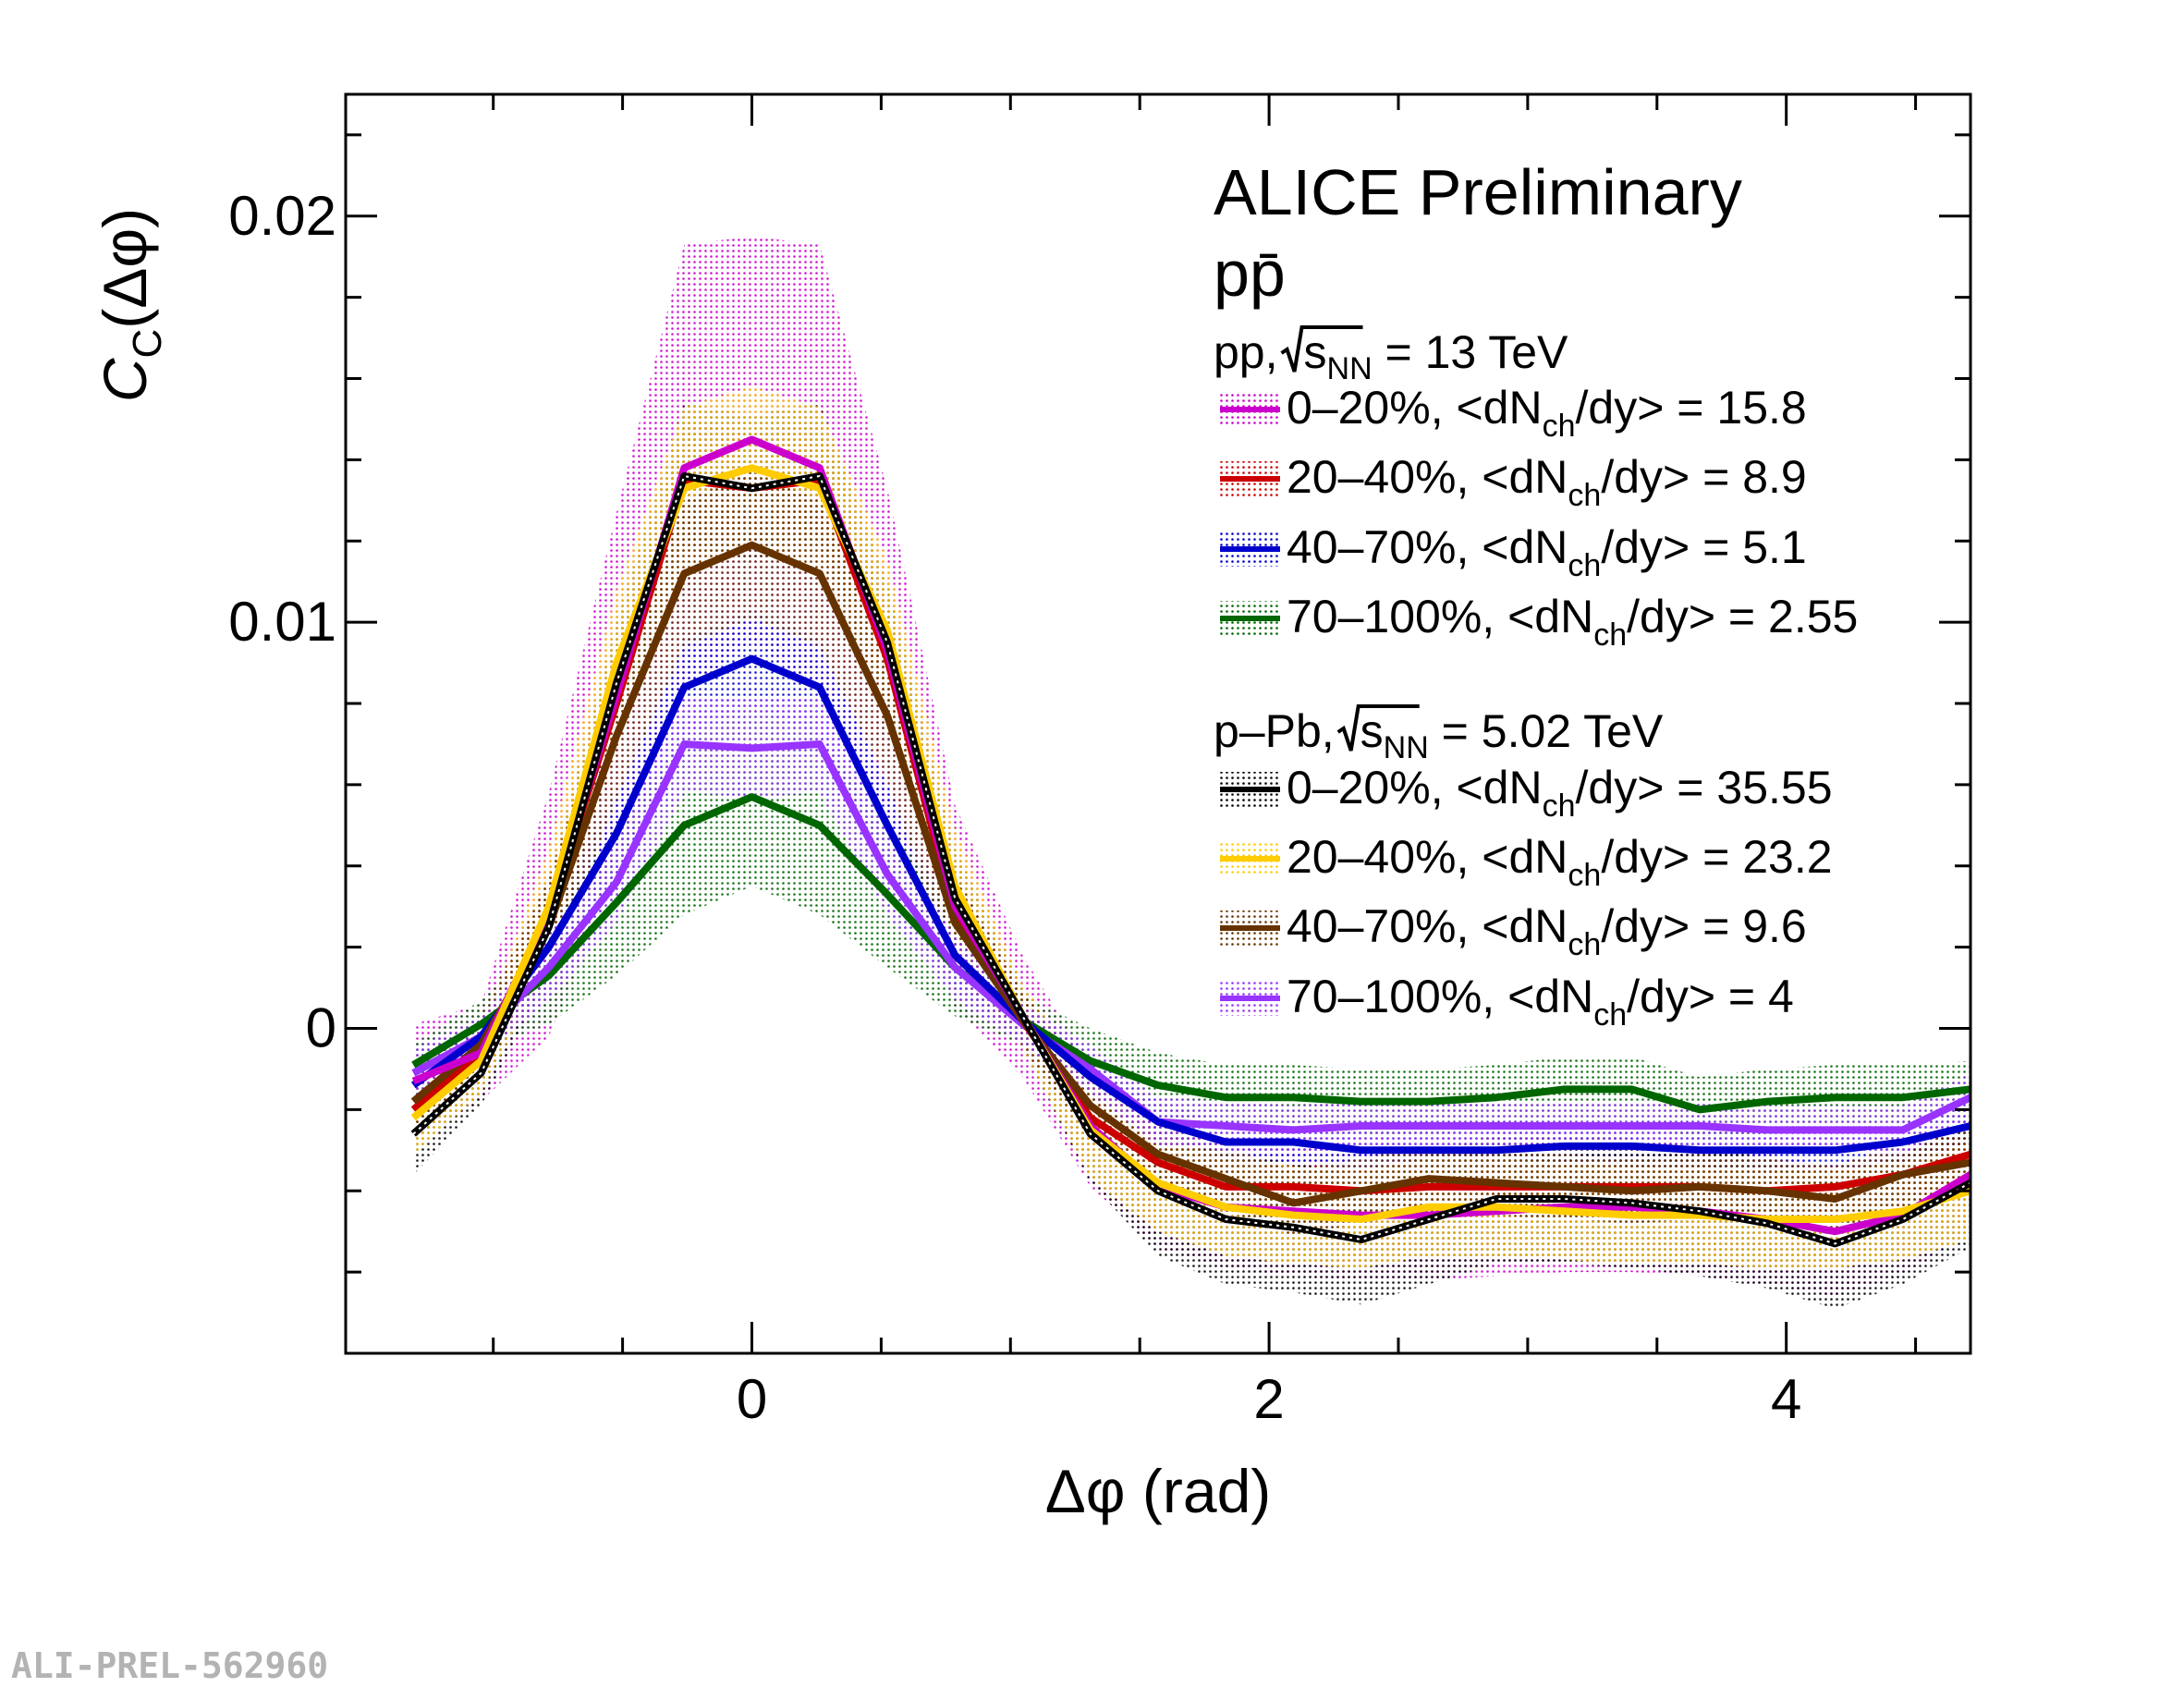  I want to click on legend-entry-label: 70–100%, <dNch/dy> = 2.55, so click(1572, 622).